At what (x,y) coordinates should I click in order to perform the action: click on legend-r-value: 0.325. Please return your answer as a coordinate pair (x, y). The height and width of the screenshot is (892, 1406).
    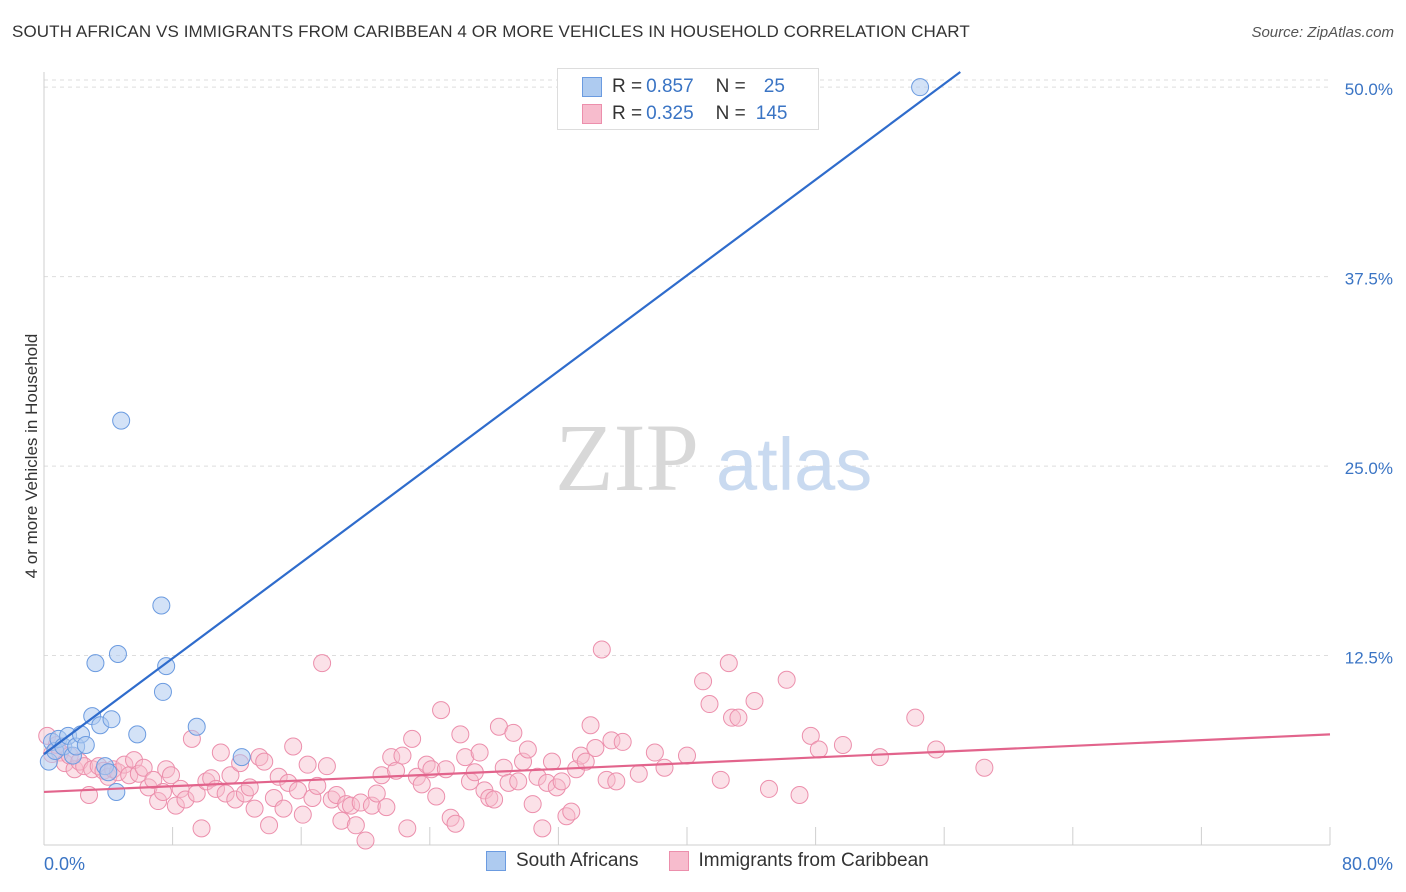
    Looking at the image, I should click on (670, 113).